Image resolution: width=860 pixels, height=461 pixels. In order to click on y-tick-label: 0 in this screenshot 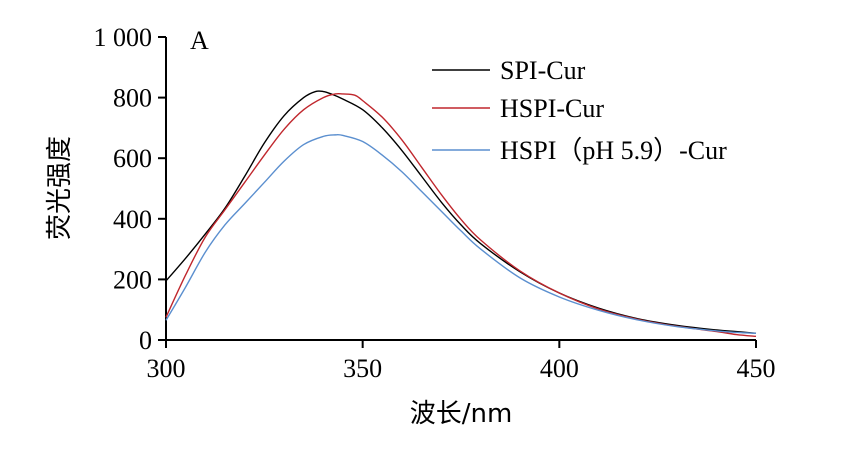, I will do `click(145, 340)`.